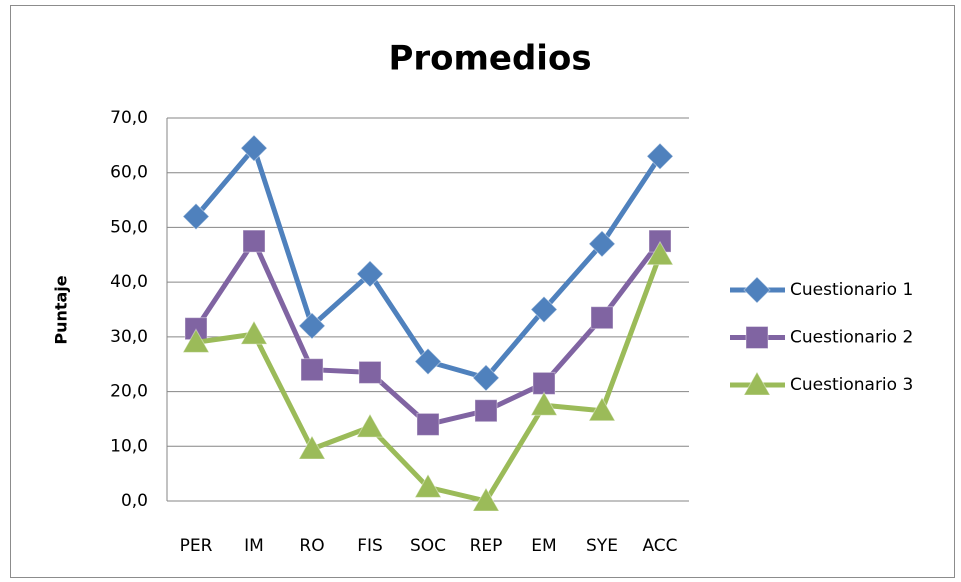 This screenshot has width=961, height=582. I want to click on legend-label: Cuestionario 1, so click(851, 290).